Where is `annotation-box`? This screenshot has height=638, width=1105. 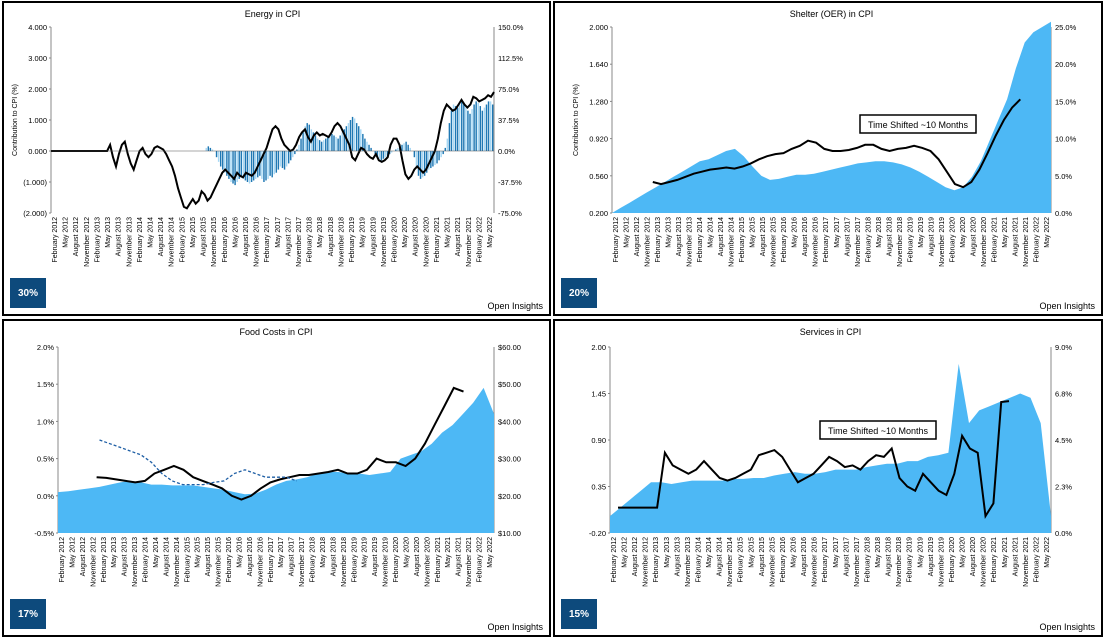
annotation-box is located at coordinates (878, 430).